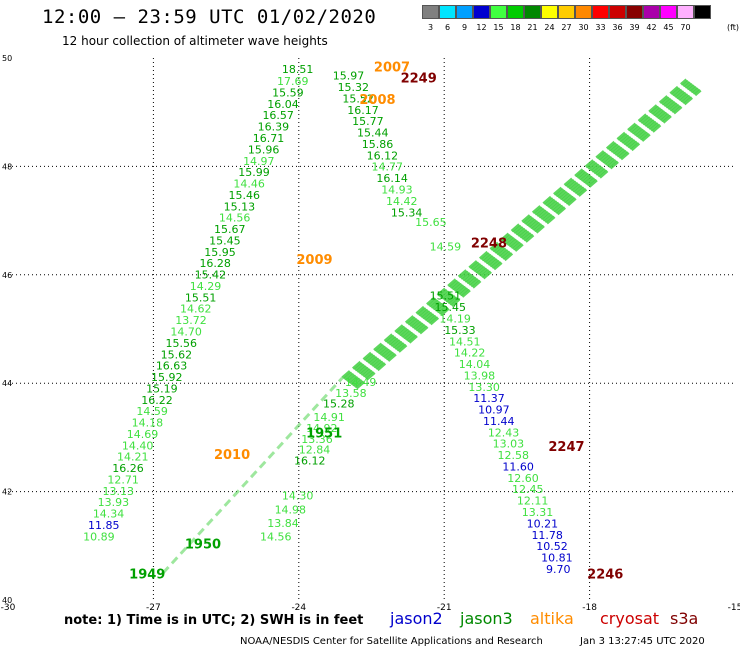  I want to click on wave-height-label: 15.13, so click(240, 206).